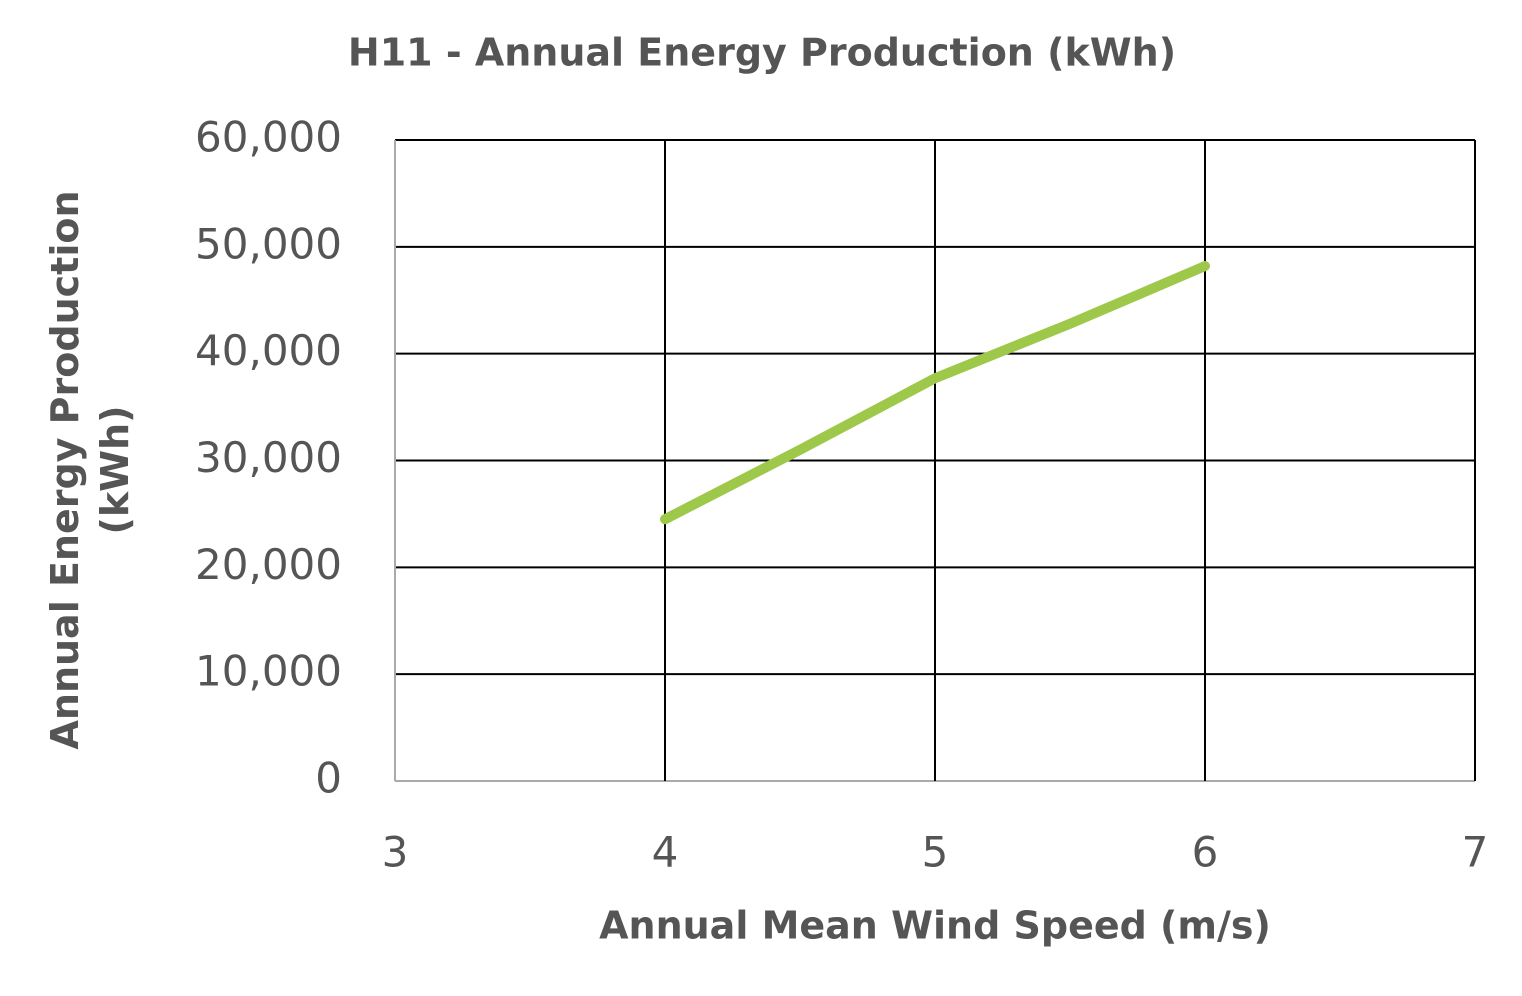 The height and width of the screenshot is (996, 1522). I want to click on y-tick-label: 40,000, so click(268, 350).